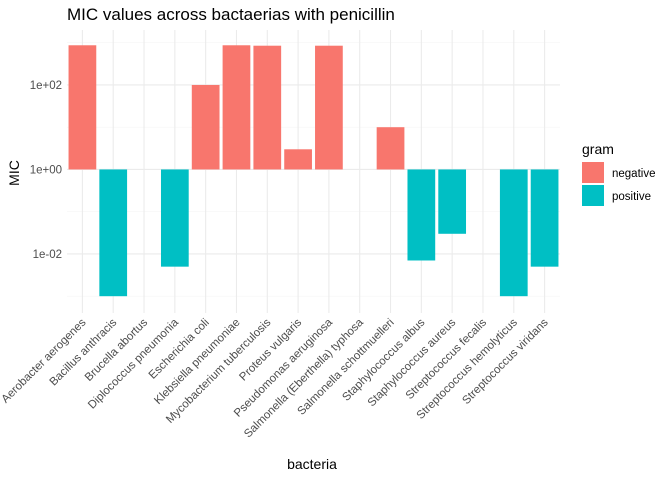  Describe the element at coordinates (598, 149) in the screenshot. I see `legend-title: gram` at that location.